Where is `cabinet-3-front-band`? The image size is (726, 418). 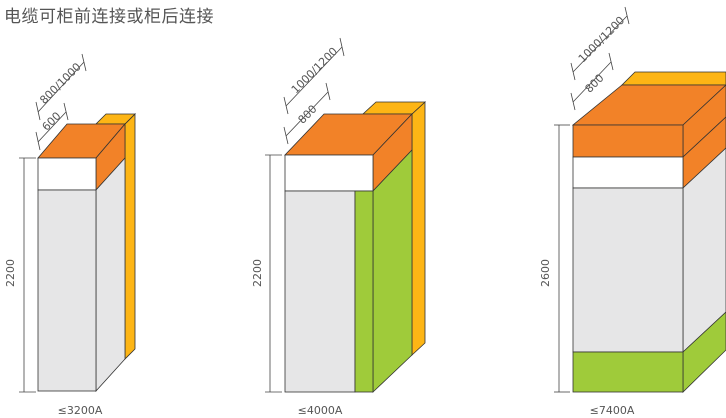 cabinet-3-front-band is located at coordinates (628, 141).